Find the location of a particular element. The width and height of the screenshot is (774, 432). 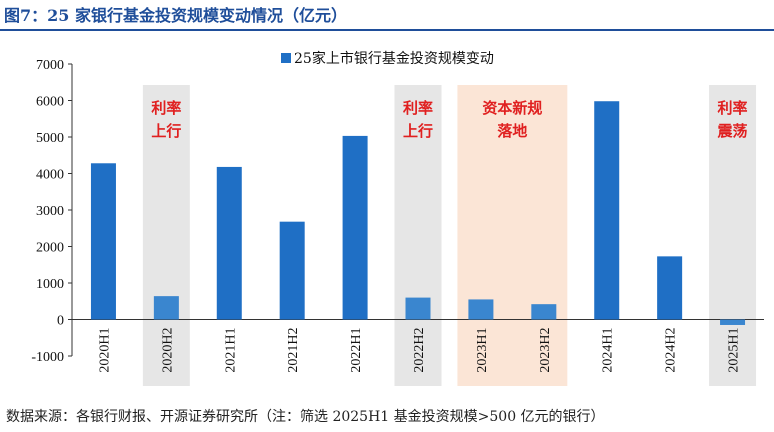

x-tick-label: 2023H1 is located at coordinates (482, 350).